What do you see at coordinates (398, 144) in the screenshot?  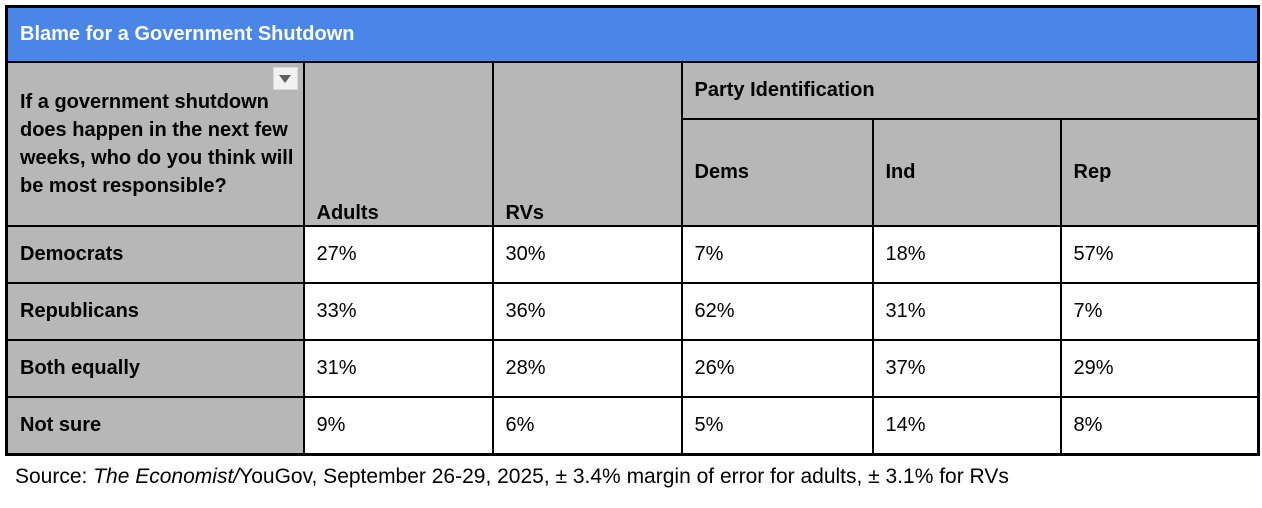 I see `column-header-adults: Adults` at bounding box center [398, 144].